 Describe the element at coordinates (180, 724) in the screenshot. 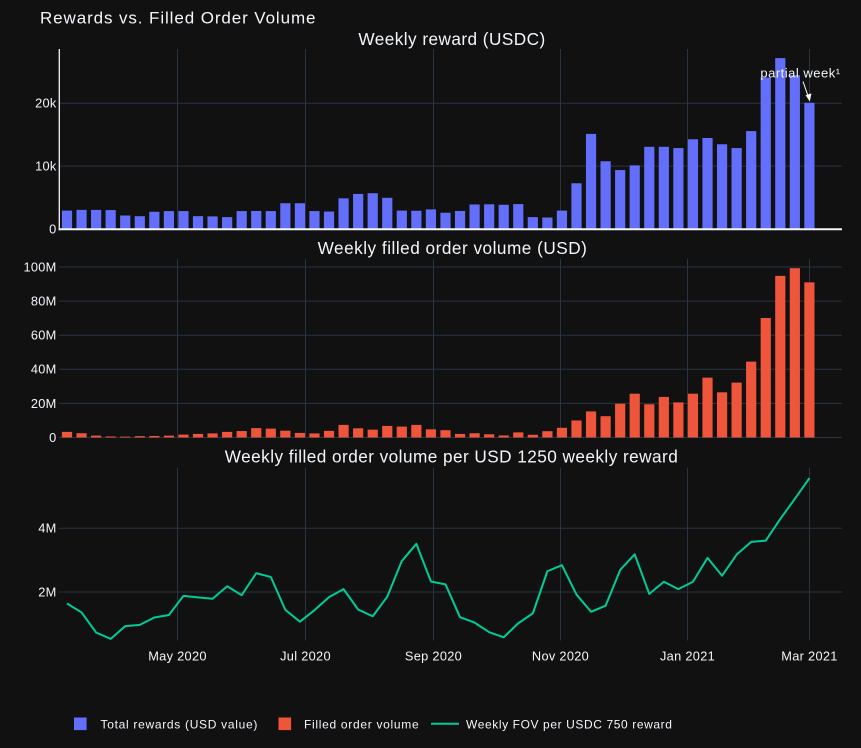

I see `svg-text: Total rewards (USD value)` at that location.